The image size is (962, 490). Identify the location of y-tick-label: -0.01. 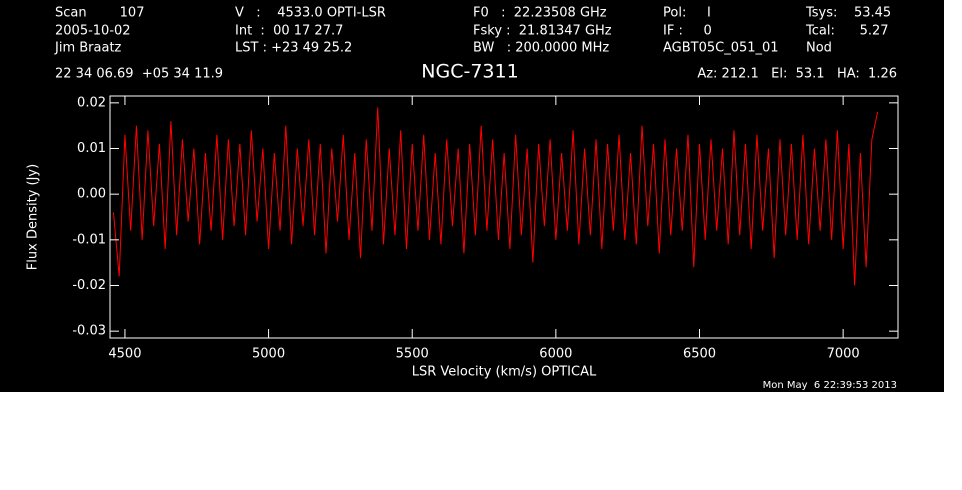
(89, 239).